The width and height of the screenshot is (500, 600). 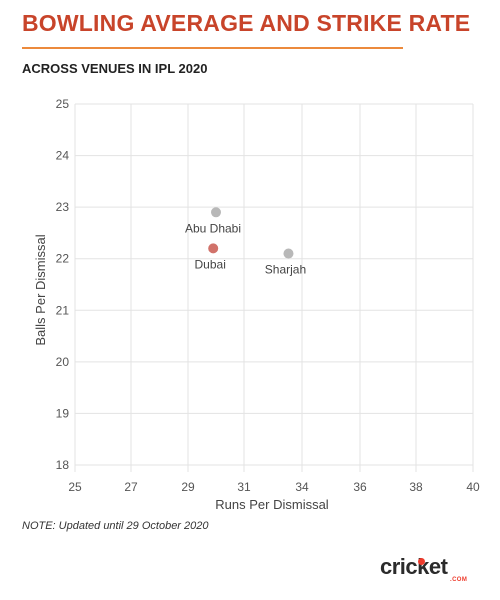 I want to click on footnote: NOTE: Updated until 29 October 2020, so click(x=115, y=526).